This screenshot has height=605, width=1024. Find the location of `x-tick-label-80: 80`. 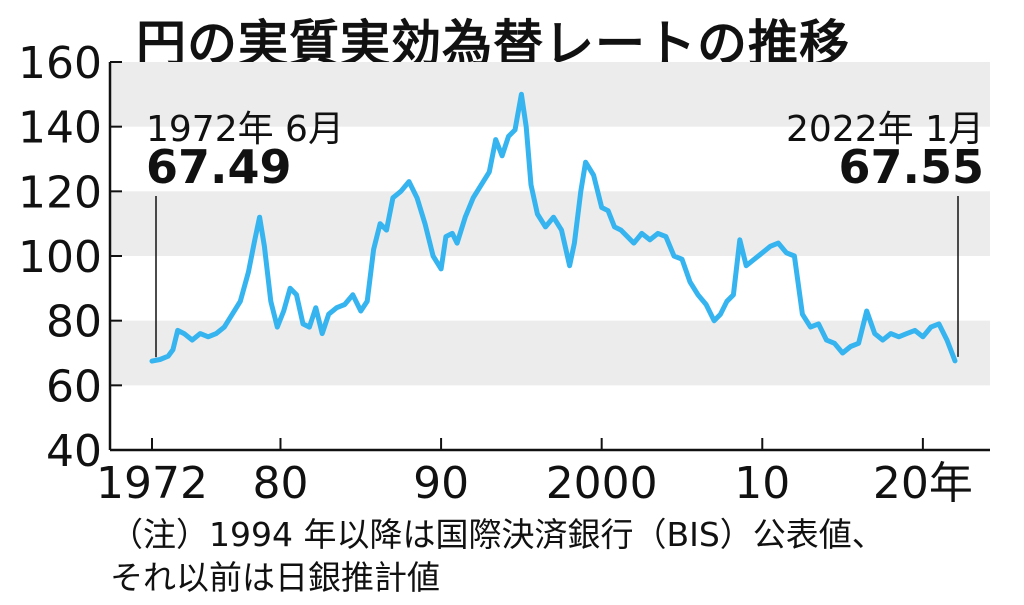

x-tick-label-80: 80 is located at coordinates (280, 483).